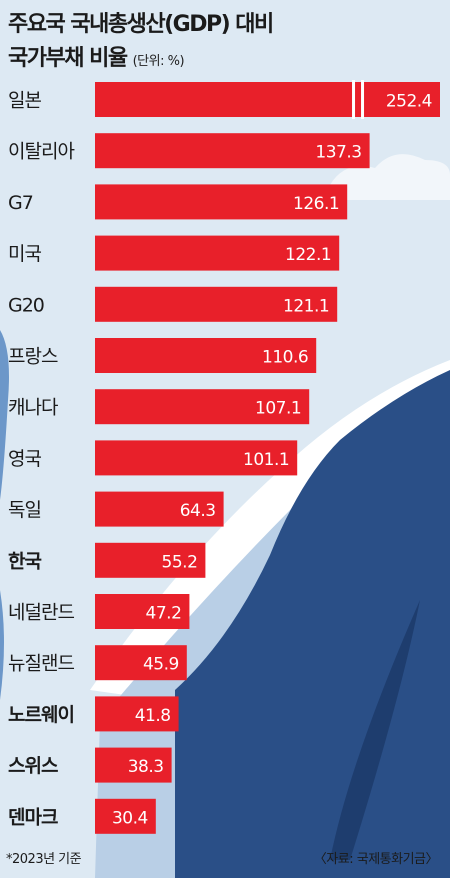 Image resolution: width=450 pixels, height=878 pixels. Describe the element at coordinates (316, 204) in the screenshot. I see `bar-value-label: 126.1` at that location.